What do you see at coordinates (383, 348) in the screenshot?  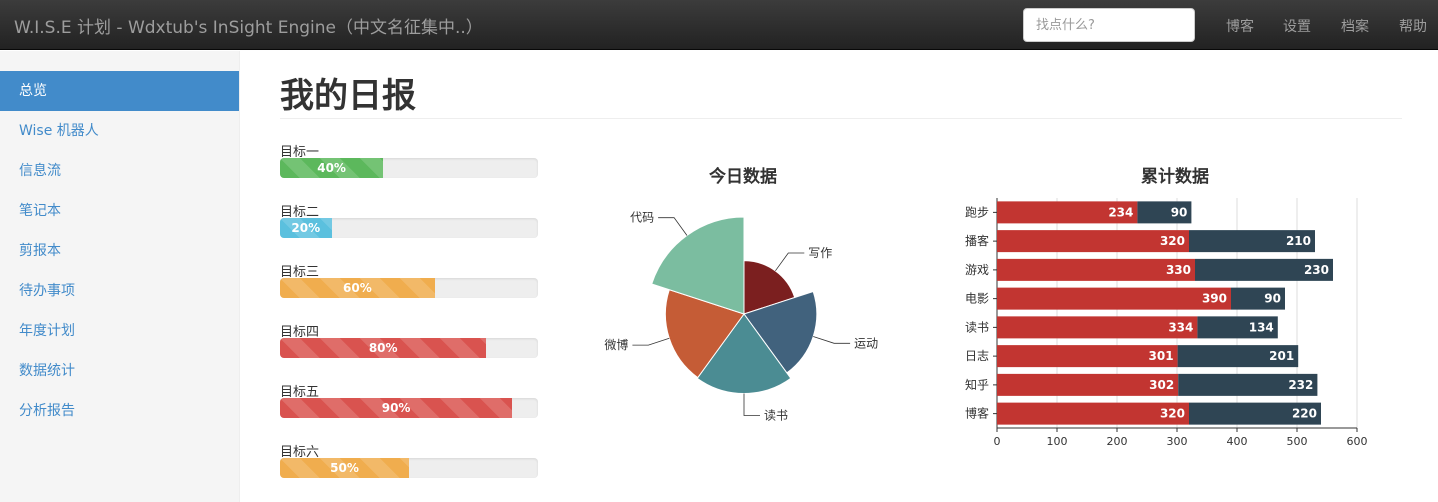 I see `goal-bar-4: 80%` at bounding box center [383, 348].